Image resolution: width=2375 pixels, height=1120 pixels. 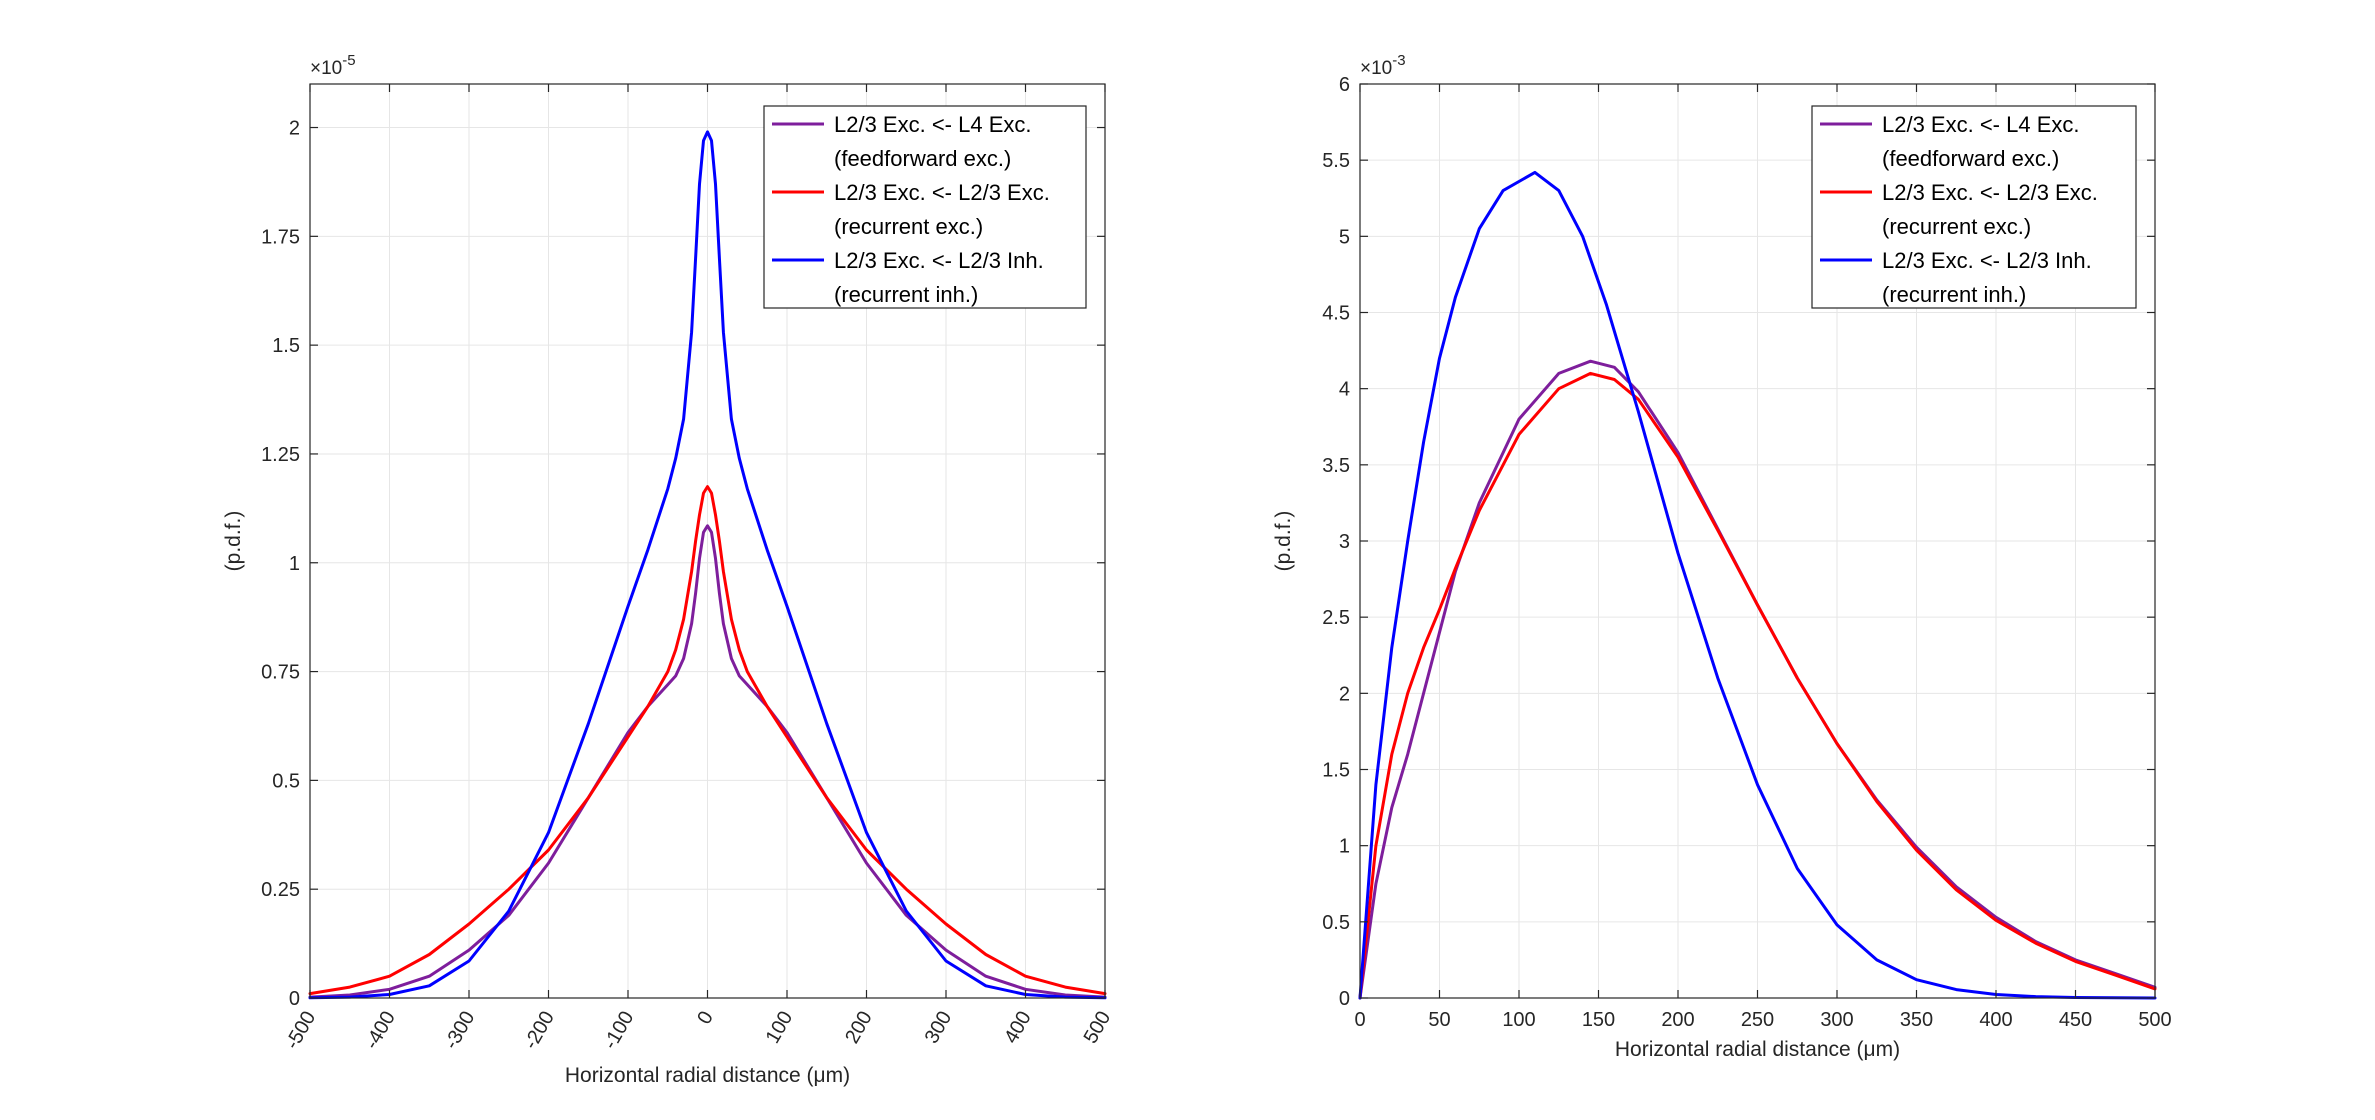 I want to click on y-tick-label: 4.5, so click(x=1336, y=314).